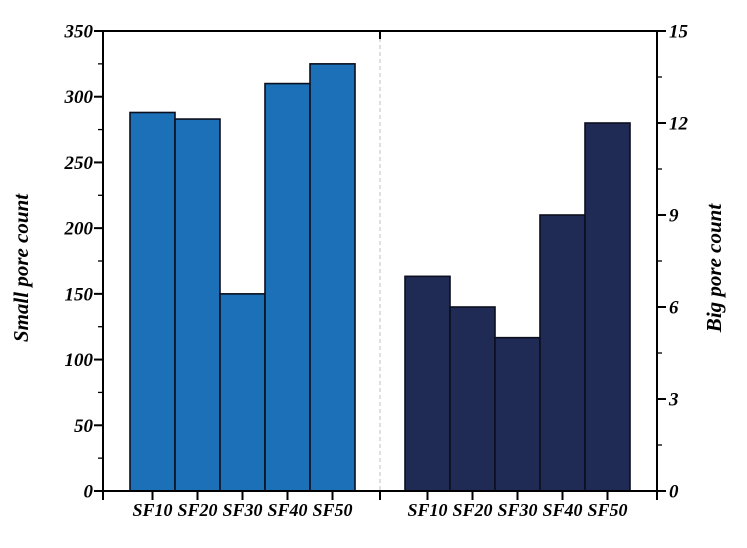 Image resolution: width=747 pixels, height=548 pixels. What do you see at coordinates (714, 268) in the screenshot?
I see `right-axis-title: Big pore count` at bounding box center [714, 268].